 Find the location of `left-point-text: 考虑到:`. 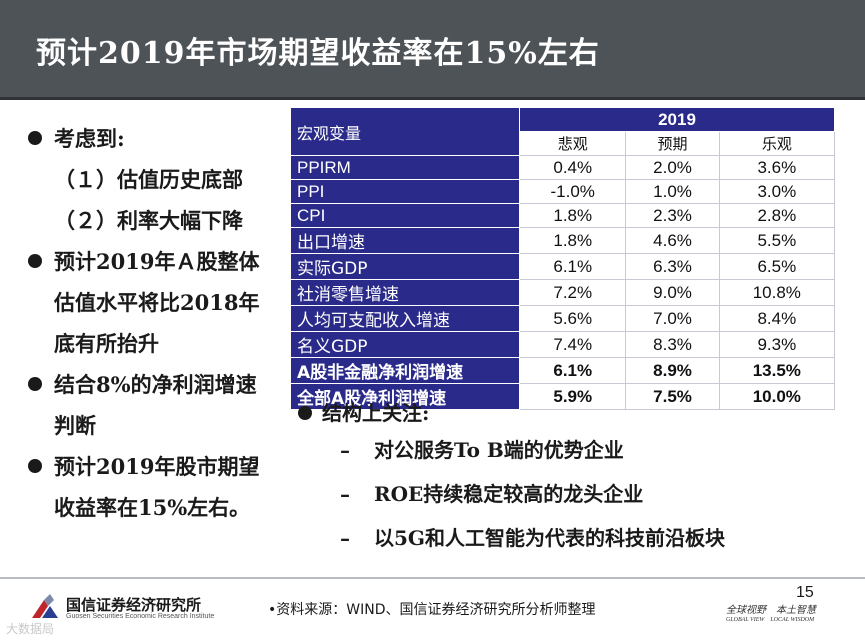

left-point-text: 考虑到: is located at coordinates (89, 138).